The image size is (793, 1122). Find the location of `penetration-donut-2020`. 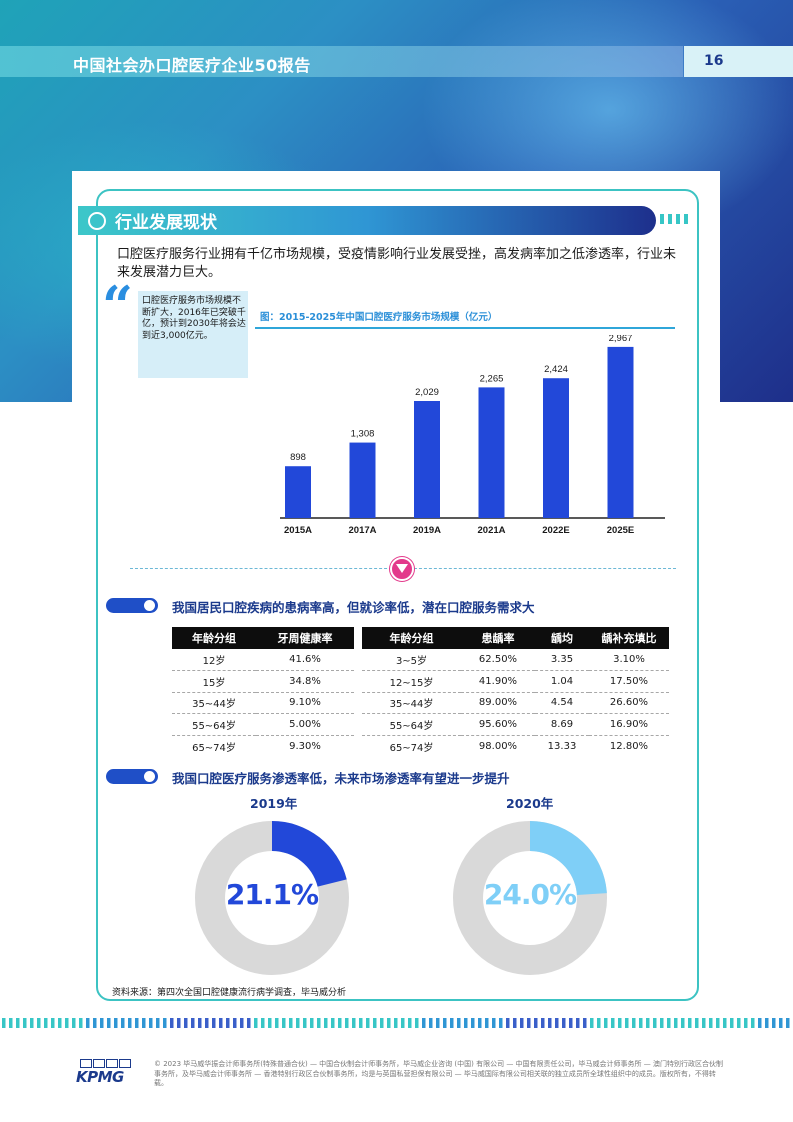

penetration-donut-2020 is located at coordinates (530, 898).